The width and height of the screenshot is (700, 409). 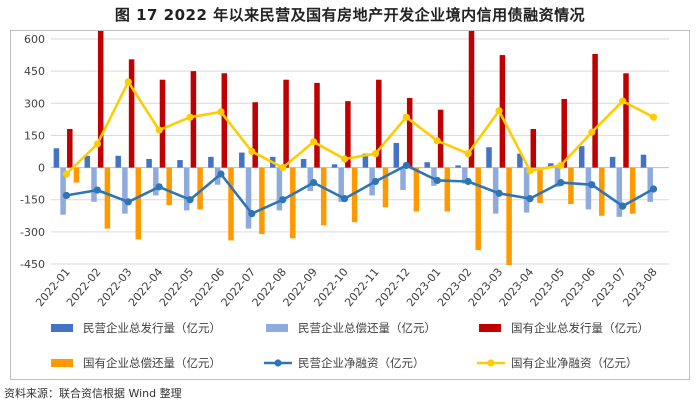 What do you see at coordinates (34, 135) in the screenshot?
I see `y-tick-label: 150` at bounding box center [34, 135].